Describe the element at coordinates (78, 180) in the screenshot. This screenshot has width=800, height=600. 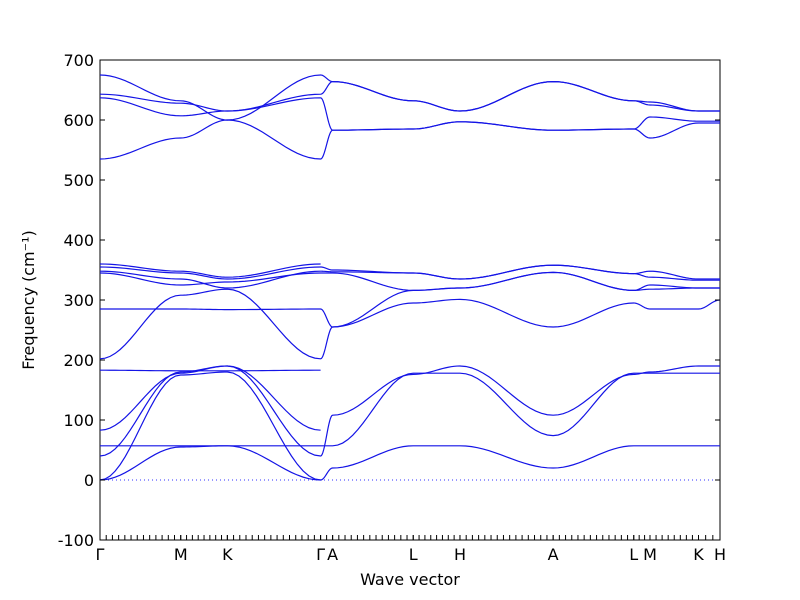
I see `y-tick-label: 500` at that location.